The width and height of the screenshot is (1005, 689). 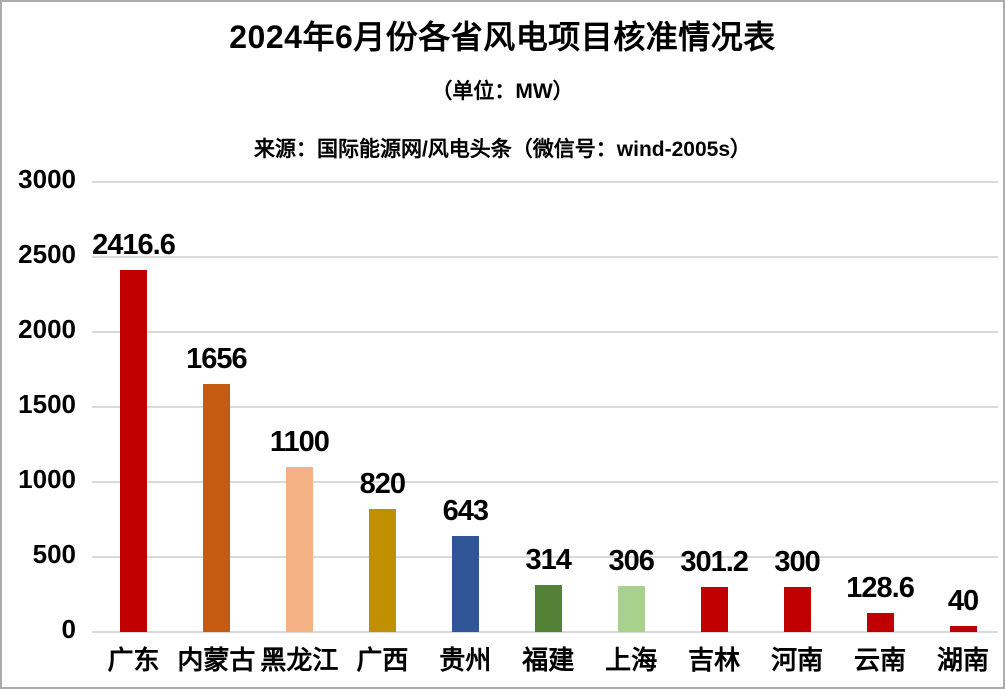 I want to click on x-axis-label-内蒙古: 内蒙古, so click(x=216, y=660).